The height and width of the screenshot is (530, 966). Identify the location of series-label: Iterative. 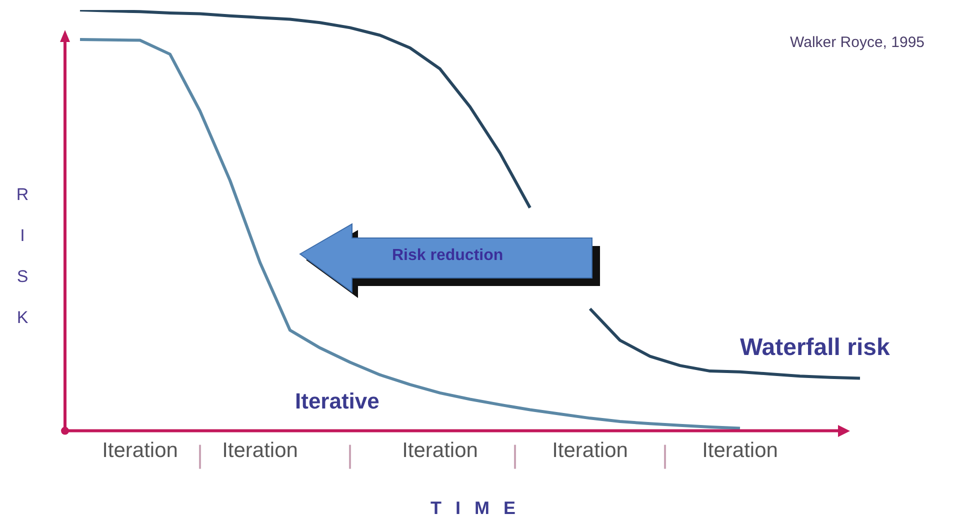
(337, 401).